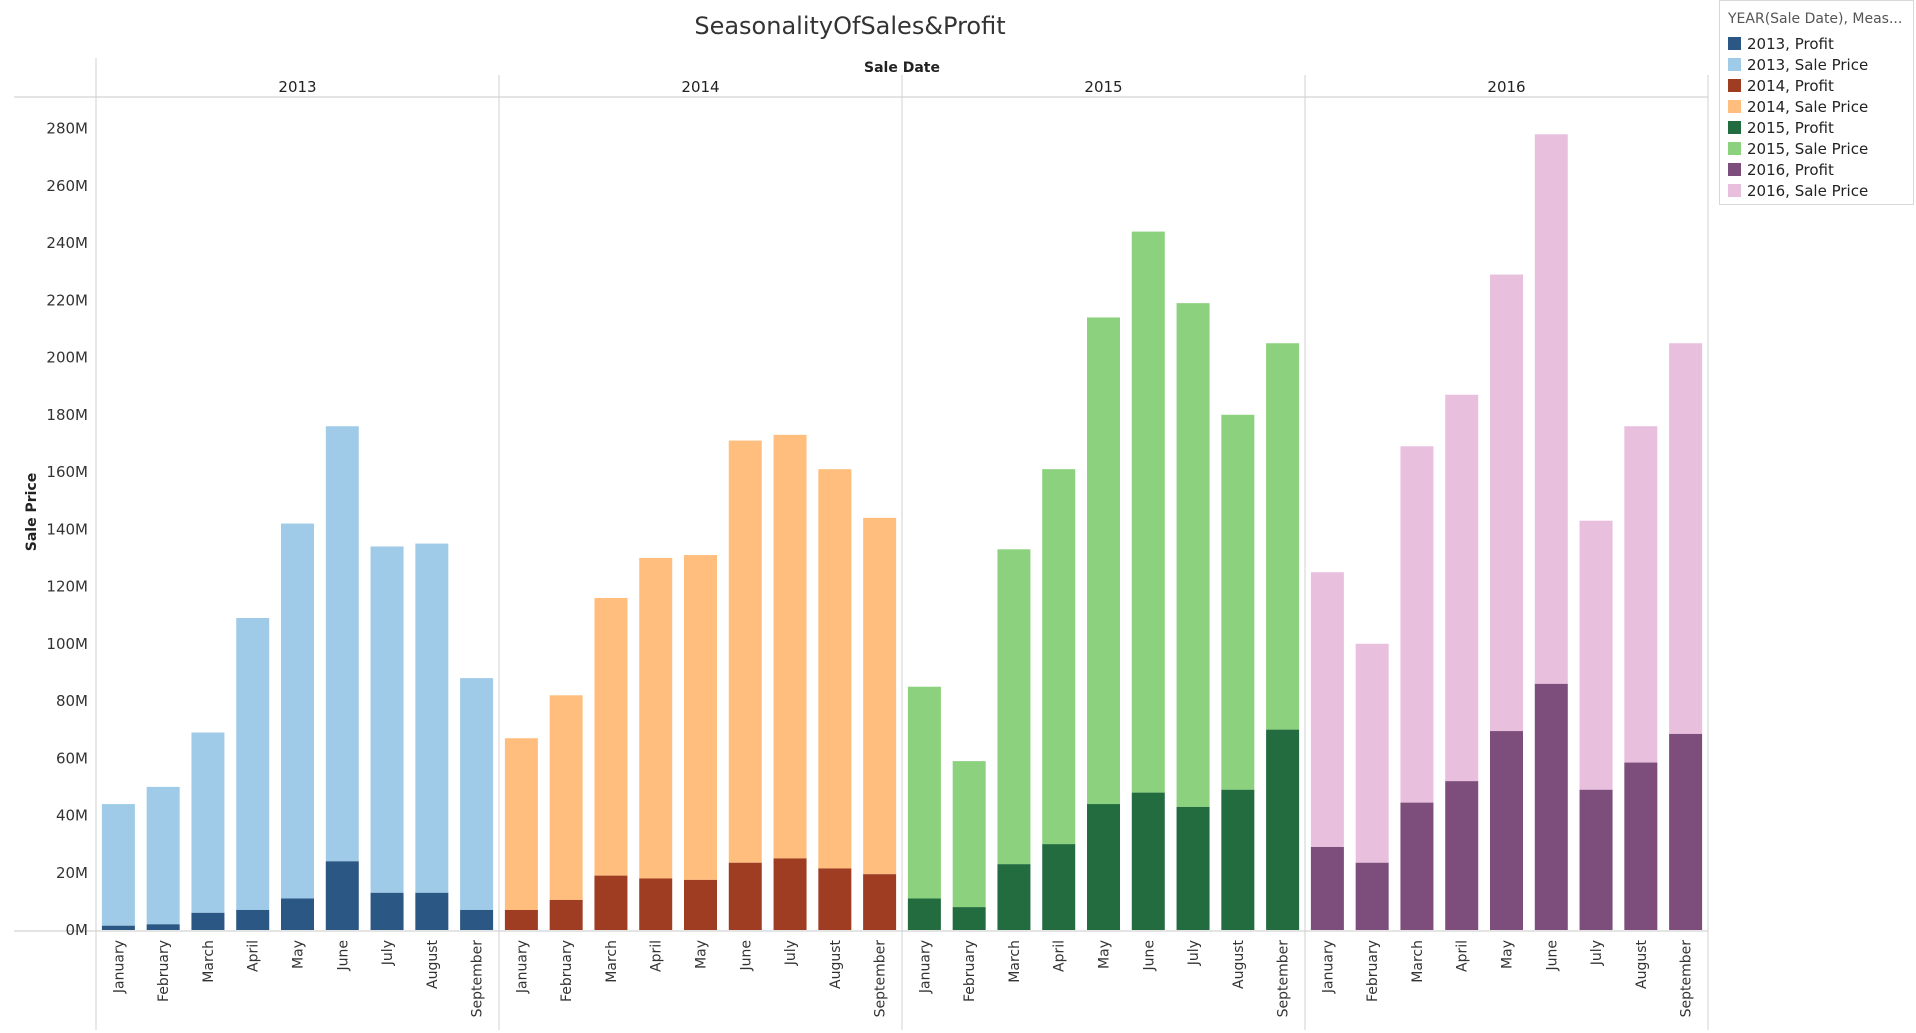  I want to click on legend-item: 2014, Sale Price, so click(1816, 106).